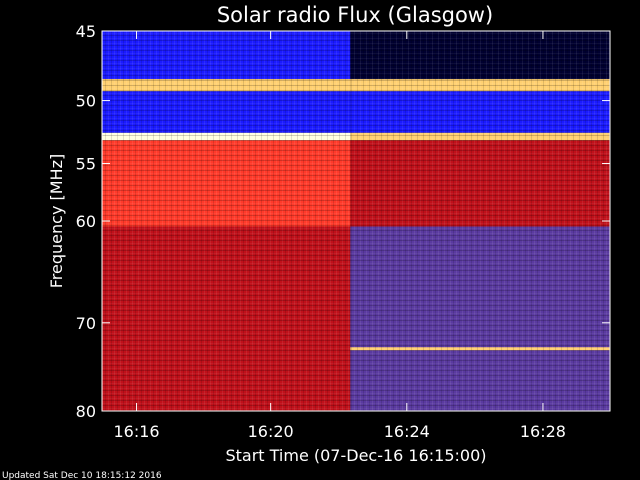 This screenshot has width=640, height=480. What do you see at coordinates (355, 455) in the screenshot?
I see `x-axis-label: Start Time (07-Dec-16 16:15:00)` at bounding box center [355, 455].